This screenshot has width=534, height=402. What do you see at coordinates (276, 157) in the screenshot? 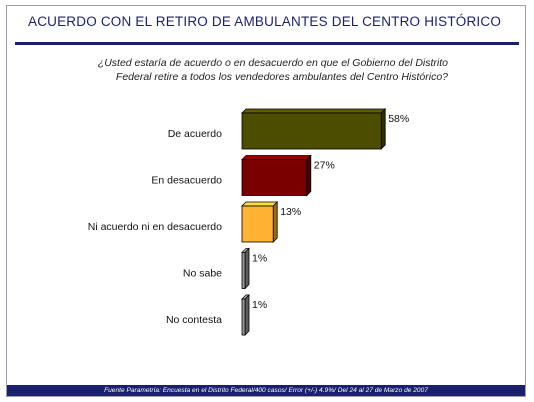
I see `bar-top-en-desacuerdo` at bounding box center [276, 157].